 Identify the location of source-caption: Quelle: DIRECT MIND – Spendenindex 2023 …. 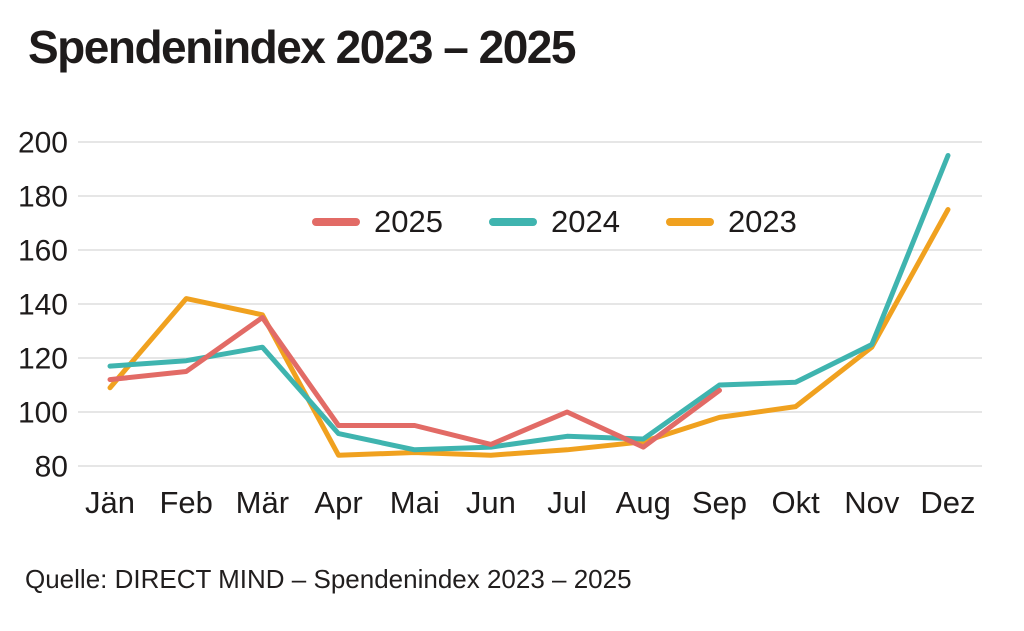
(328, 579).